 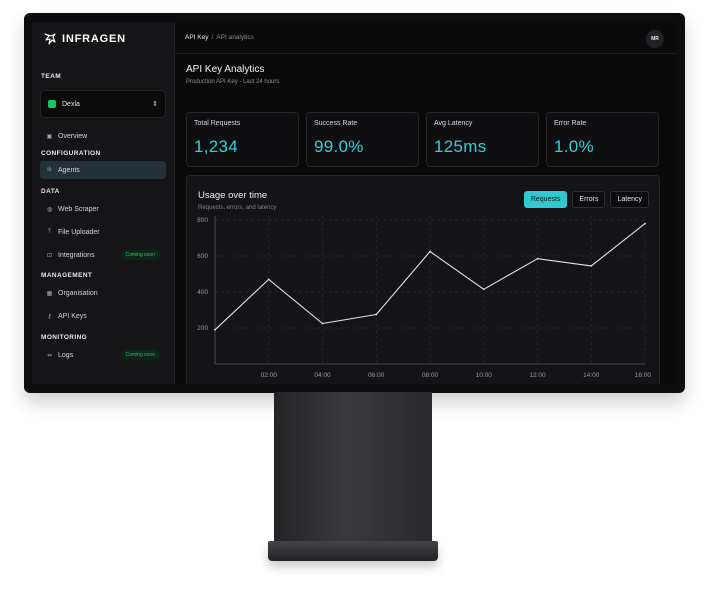 What do you see at coordinates (79, 232) in the screenshot?
I see `sidebar-item-label: File Uploader` at bounding box center [79, 232].